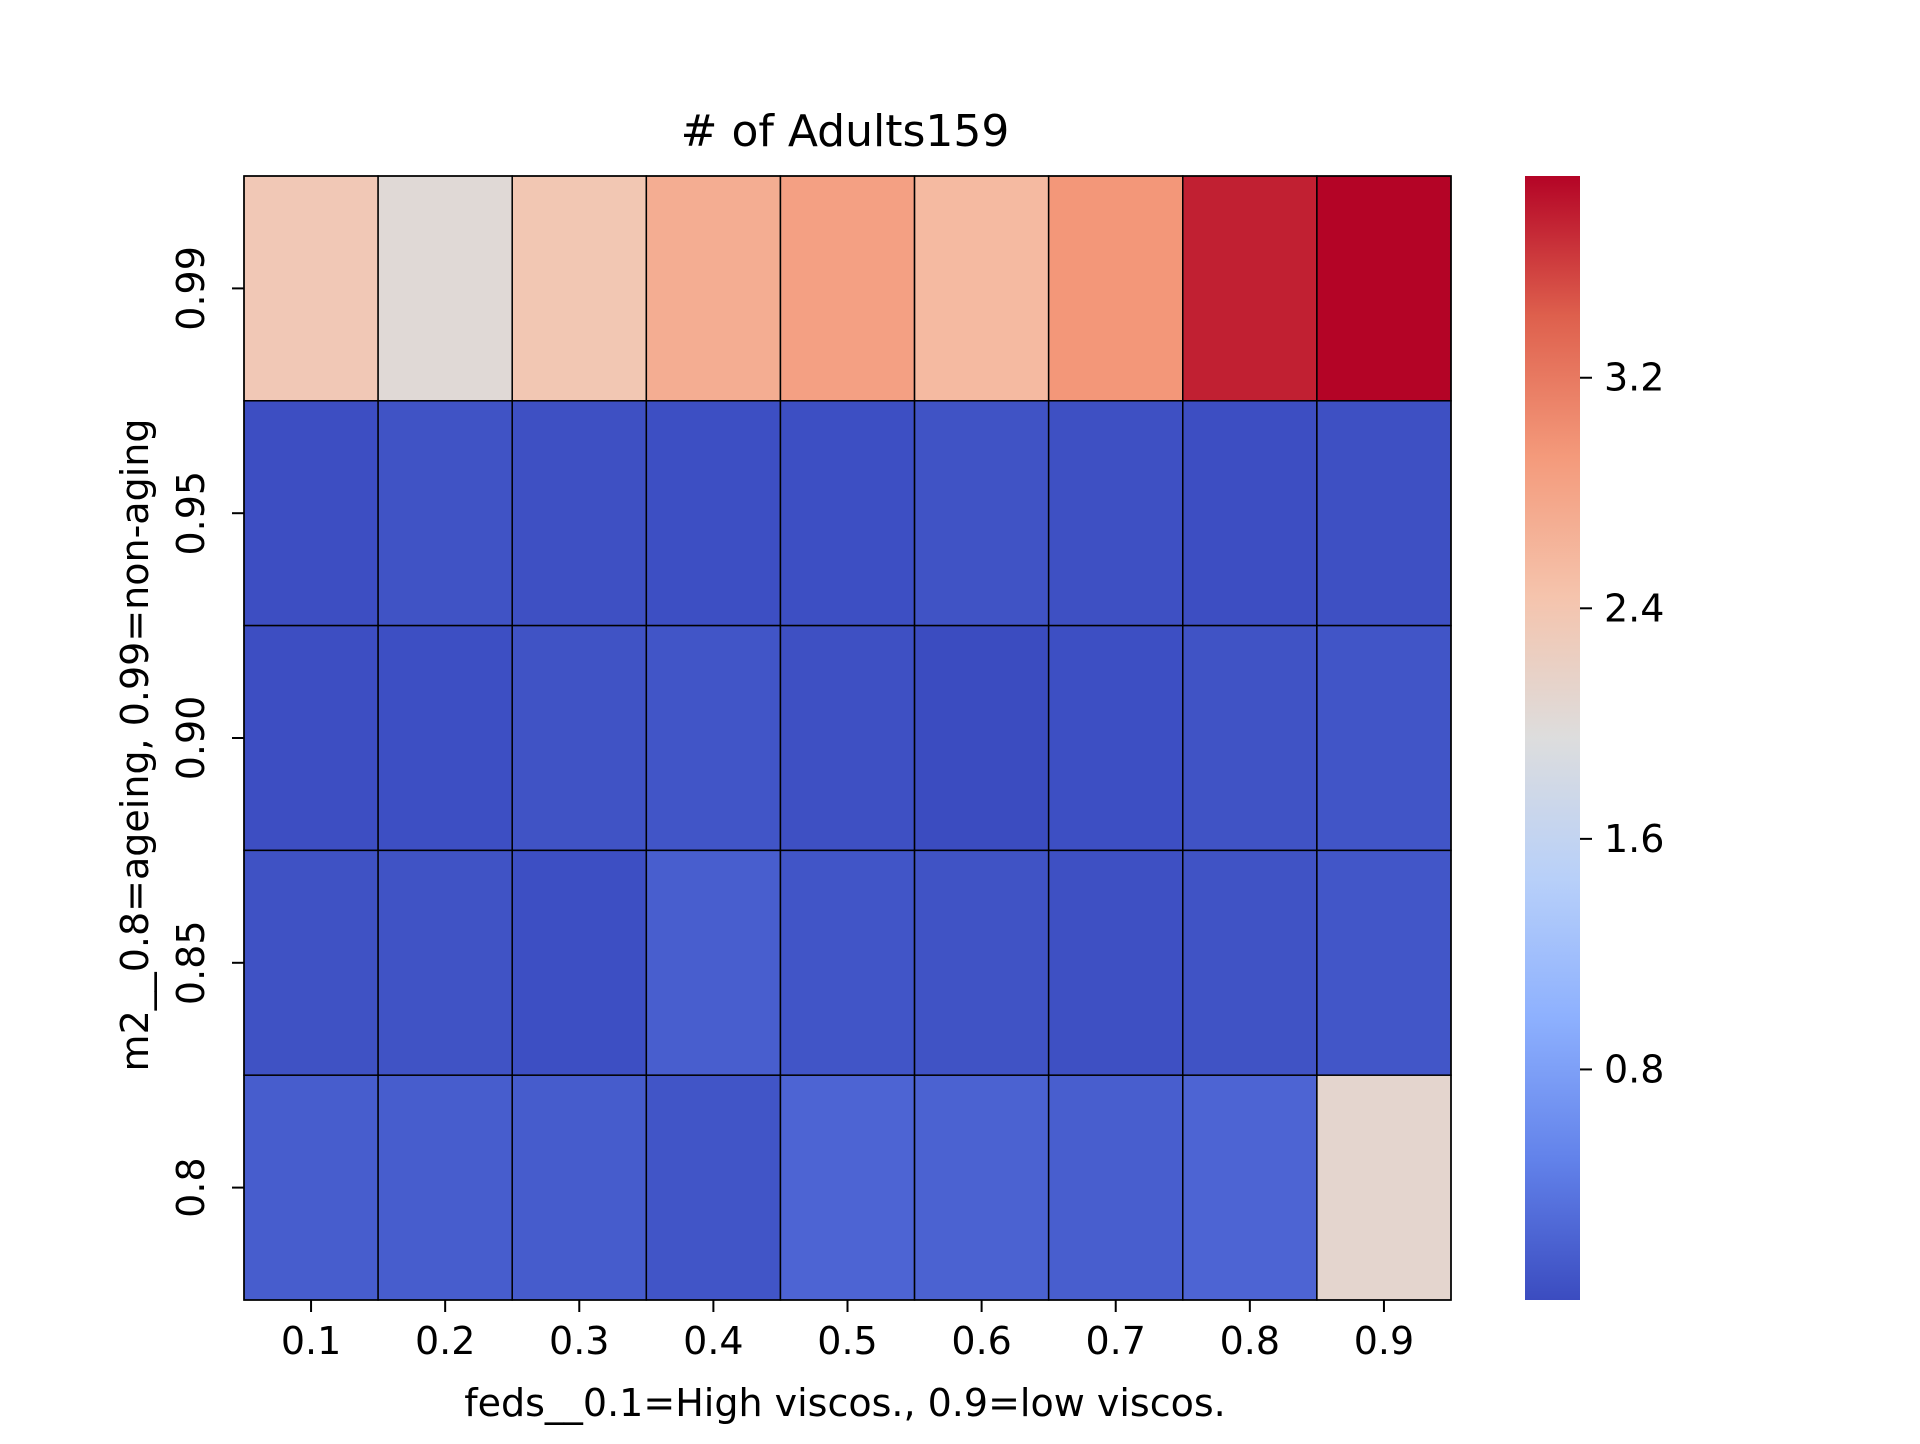 The width and height of the screenshot is (1920, 1444). I want to click on y-tick-label: 0.85, so click(191, 962).